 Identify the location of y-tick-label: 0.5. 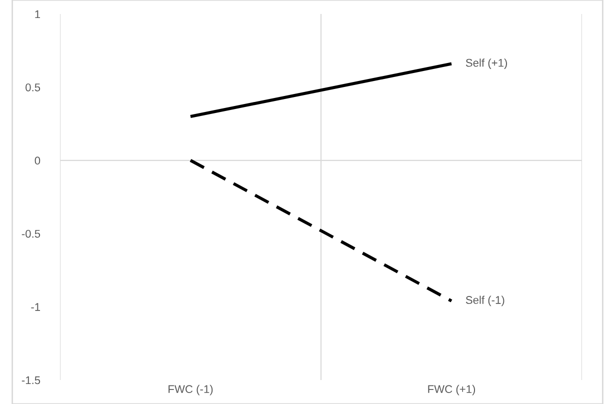
(33, 87).